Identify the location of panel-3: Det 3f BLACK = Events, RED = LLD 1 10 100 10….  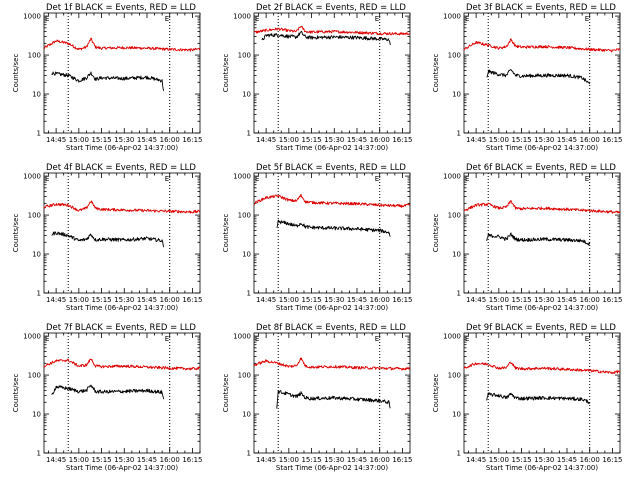
(527, 77).